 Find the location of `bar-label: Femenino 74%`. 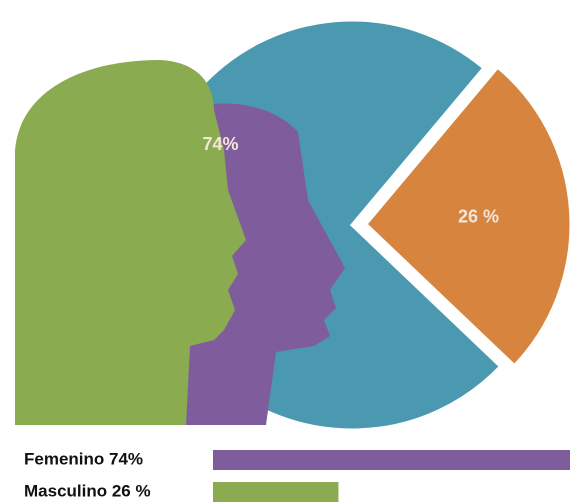

bar-label: Femenino 74% is located at coordinates (83, 458).